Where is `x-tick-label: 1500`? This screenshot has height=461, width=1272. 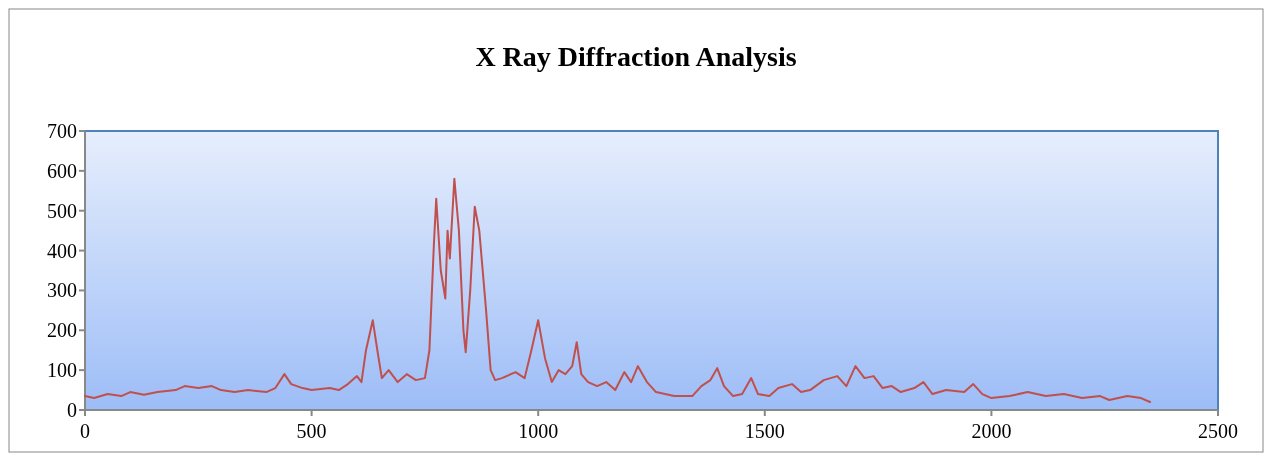 x-tick-label: 1500 is located at coordinates (764, 431).